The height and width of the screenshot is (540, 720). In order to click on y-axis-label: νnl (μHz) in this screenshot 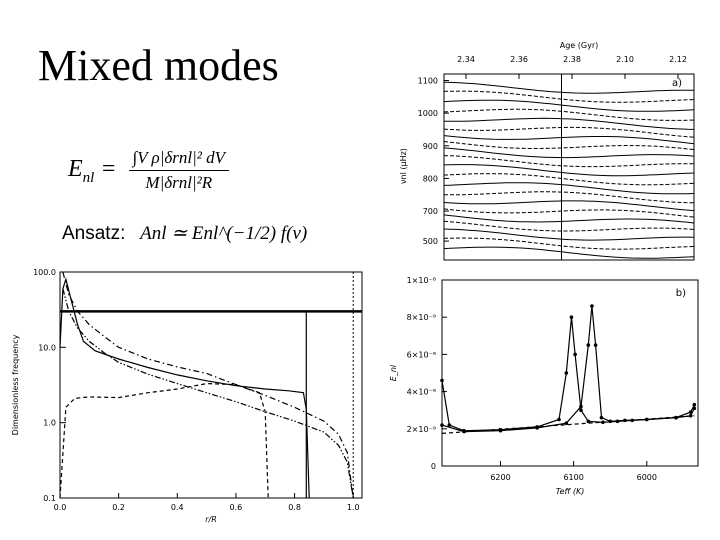, I will do `click(403, 166)`.